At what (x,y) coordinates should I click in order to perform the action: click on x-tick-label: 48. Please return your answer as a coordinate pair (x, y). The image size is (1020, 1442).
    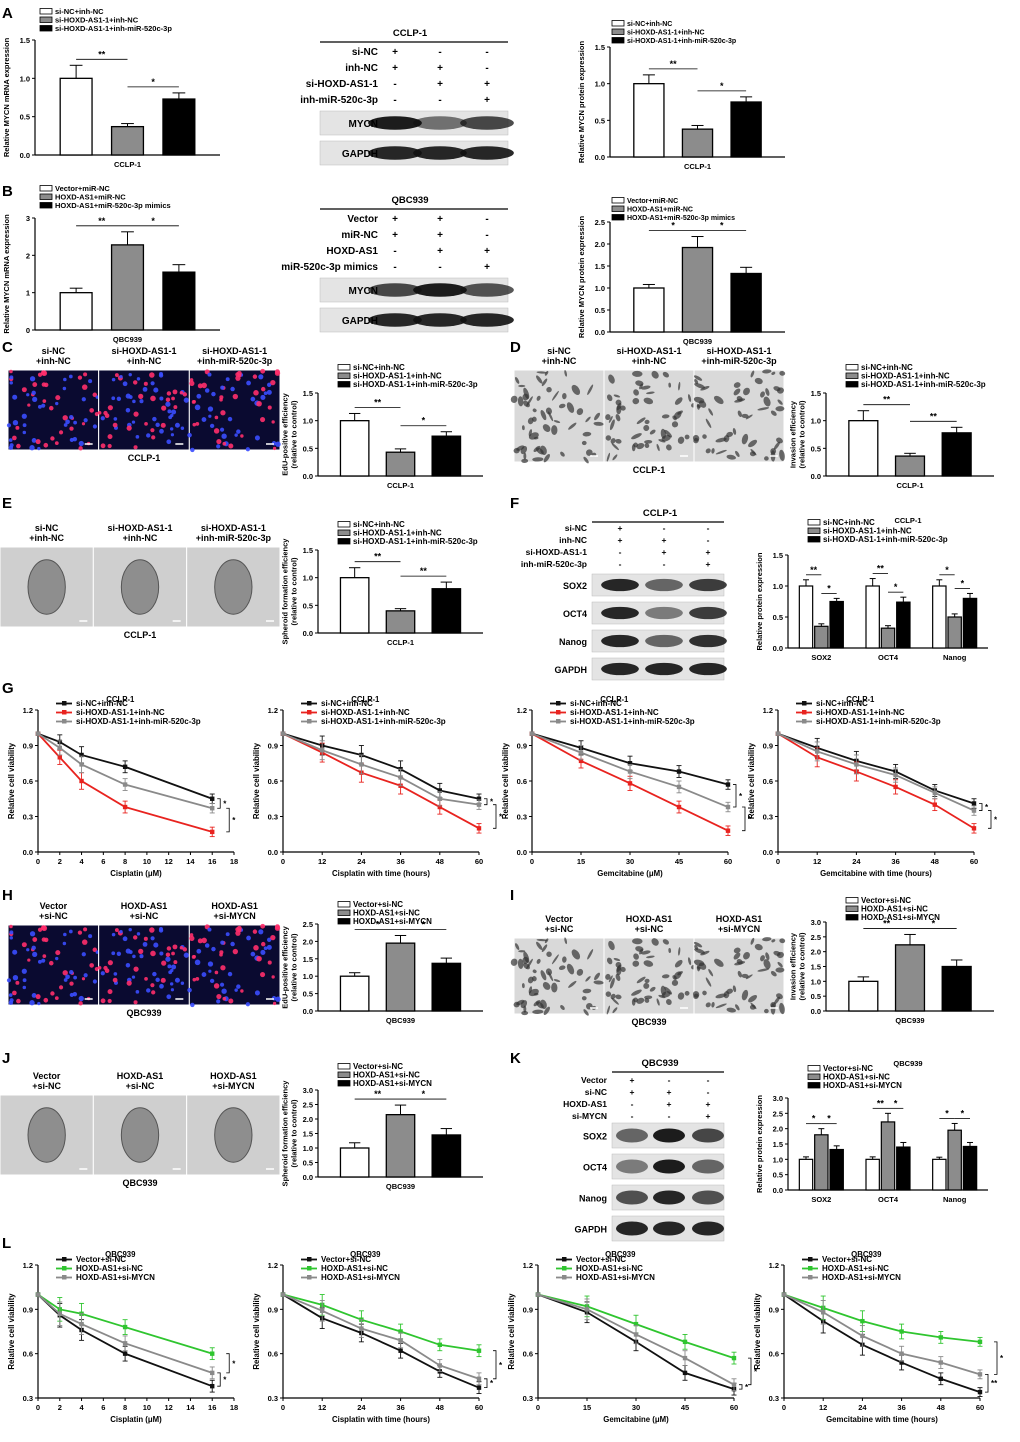
    Looking at the image, I should click on (440, 1407).